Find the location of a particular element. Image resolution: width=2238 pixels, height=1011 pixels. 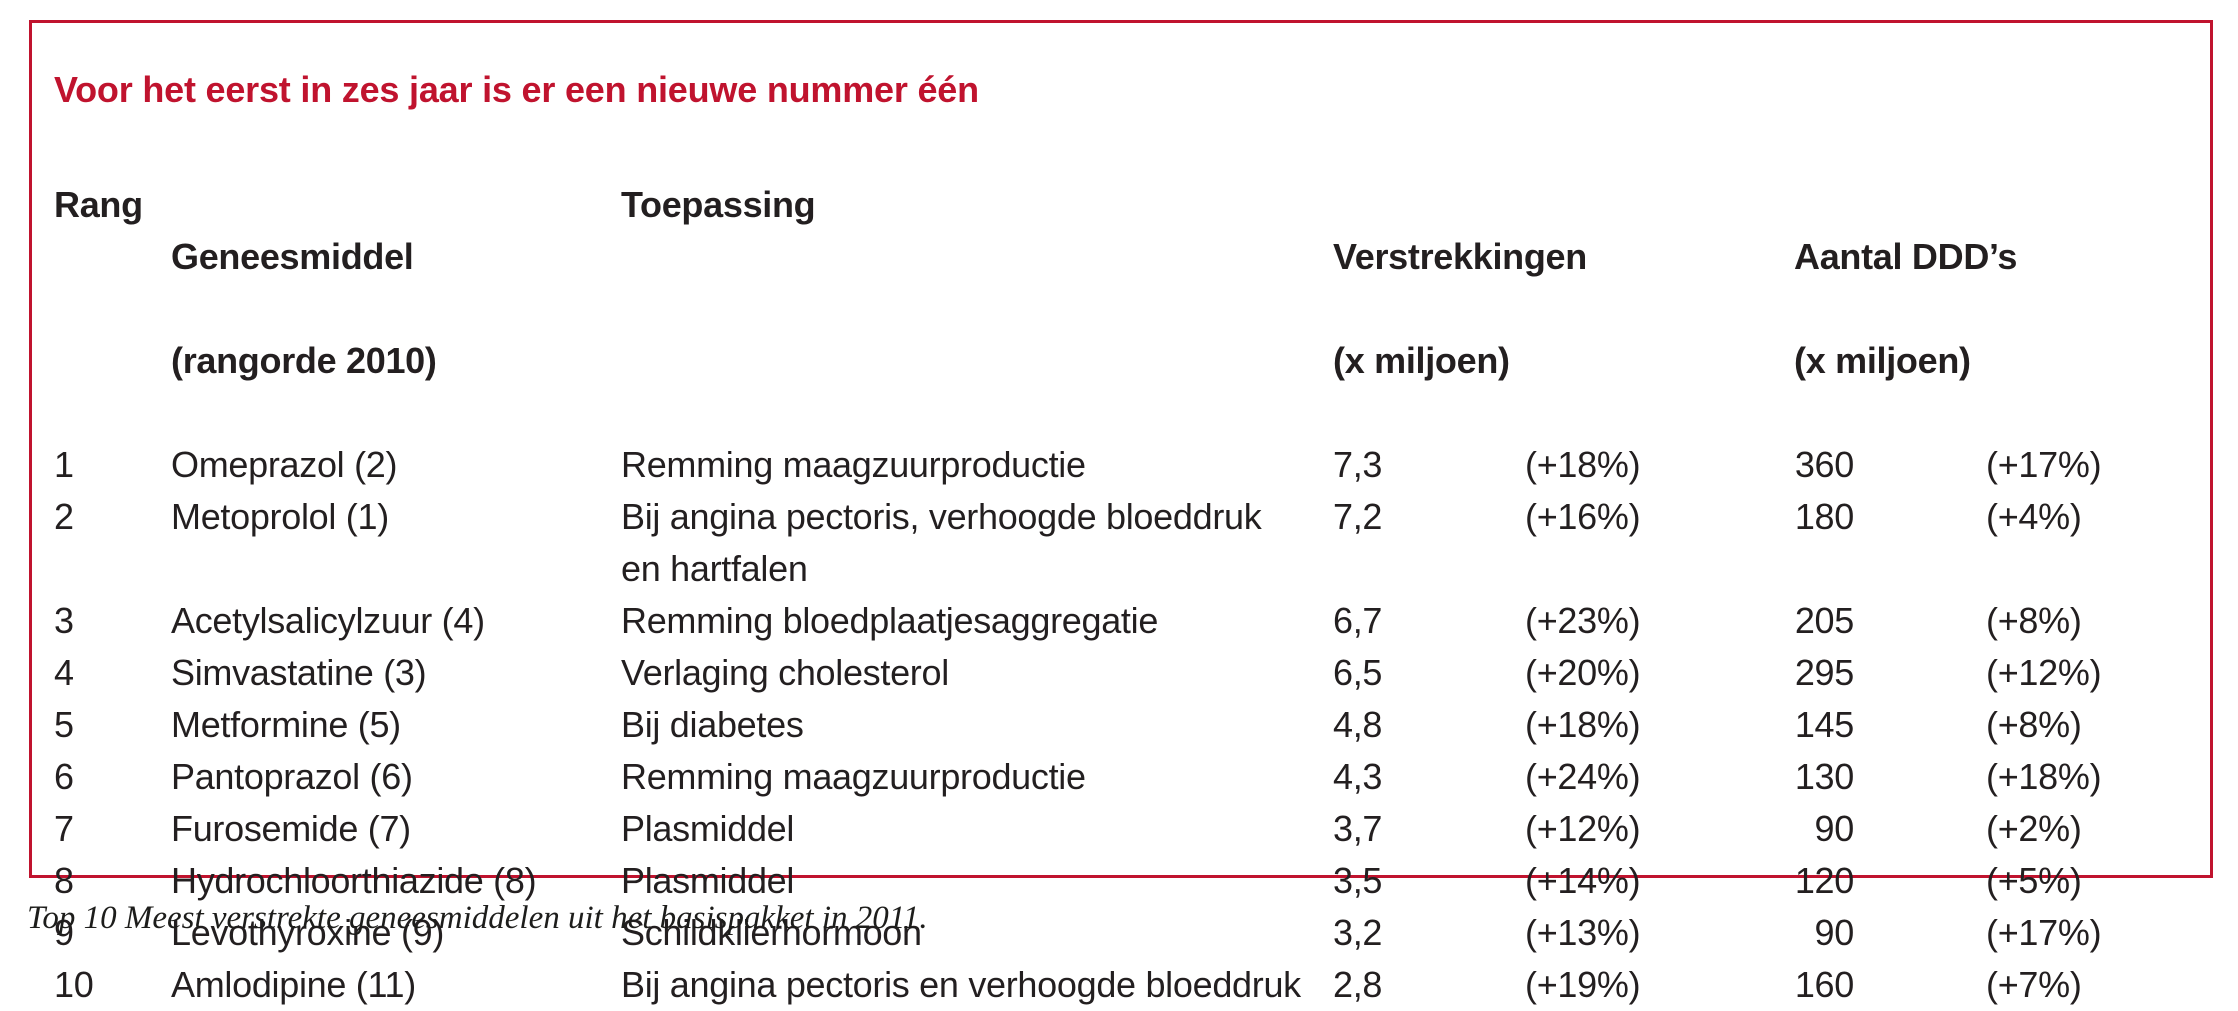

cell-ddd-pct: (+2%) is located at coordinates (2034, 828).